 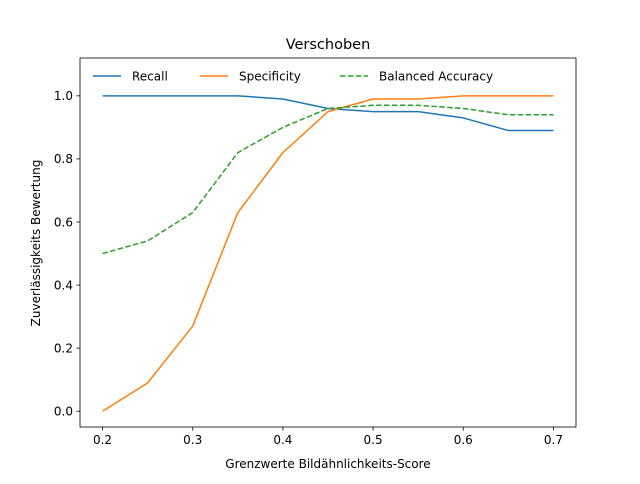 I want to click on legend-label-1: Recall, so click(x=150, y=76).